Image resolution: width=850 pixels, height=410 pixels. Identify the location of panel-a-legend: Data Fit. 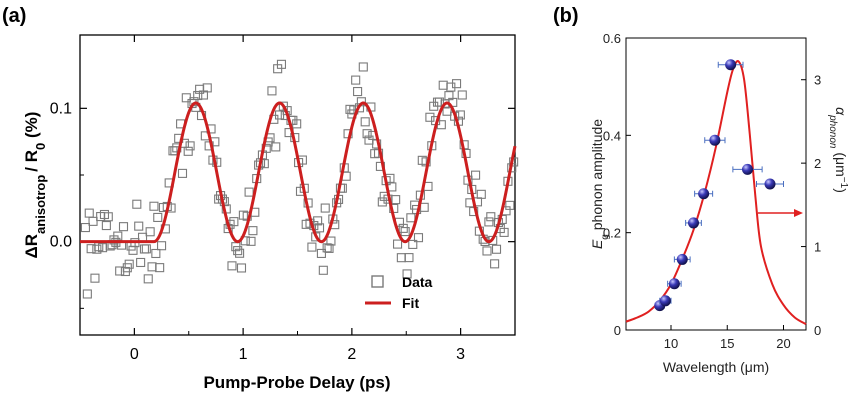
(399, 292).